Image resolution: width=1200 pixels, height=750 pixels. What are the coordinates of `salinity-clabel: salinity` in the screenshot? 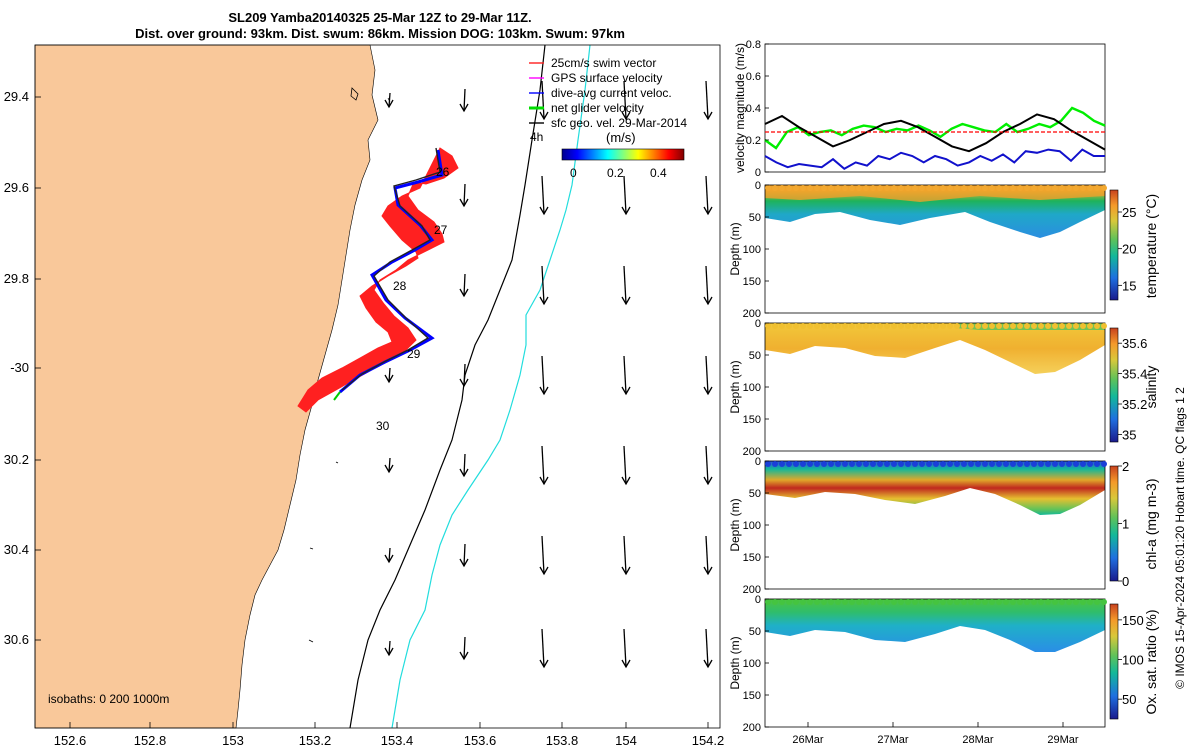 It's located at (1151, 387).